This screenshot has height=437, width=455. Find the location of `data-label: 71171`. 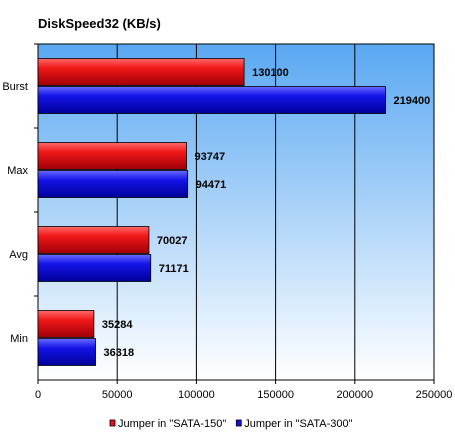

data-label: 71171 is located at coordinates (174, 269).